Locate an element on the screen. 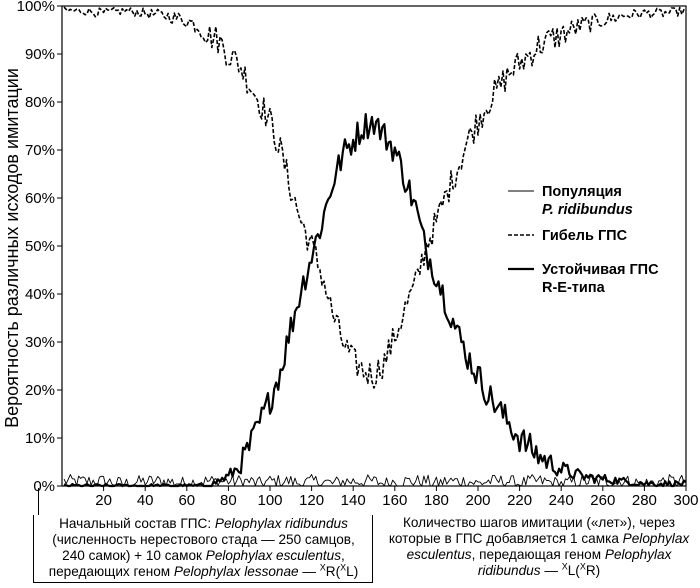 This screenshot has height=588, width=700. xlabel-species-2: Pelophylax ridibundus is located at coordinates (574, 562).